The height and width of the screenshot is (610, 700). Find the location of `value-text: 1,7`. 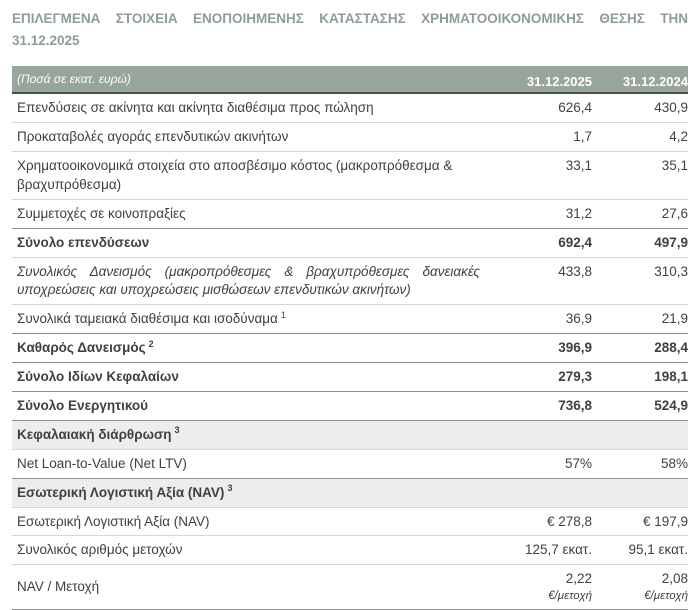

value-text: 1,7 is located at coordinates (582, 137).